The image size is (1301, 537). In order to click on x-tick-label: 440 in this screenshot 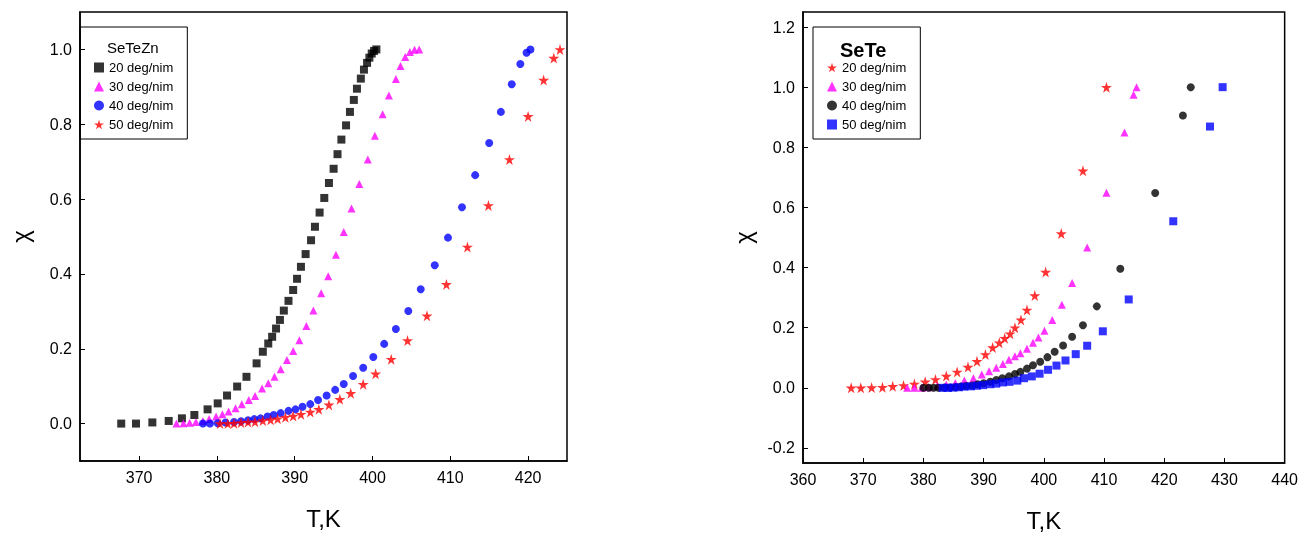, I will do `click(1285, 479)`.